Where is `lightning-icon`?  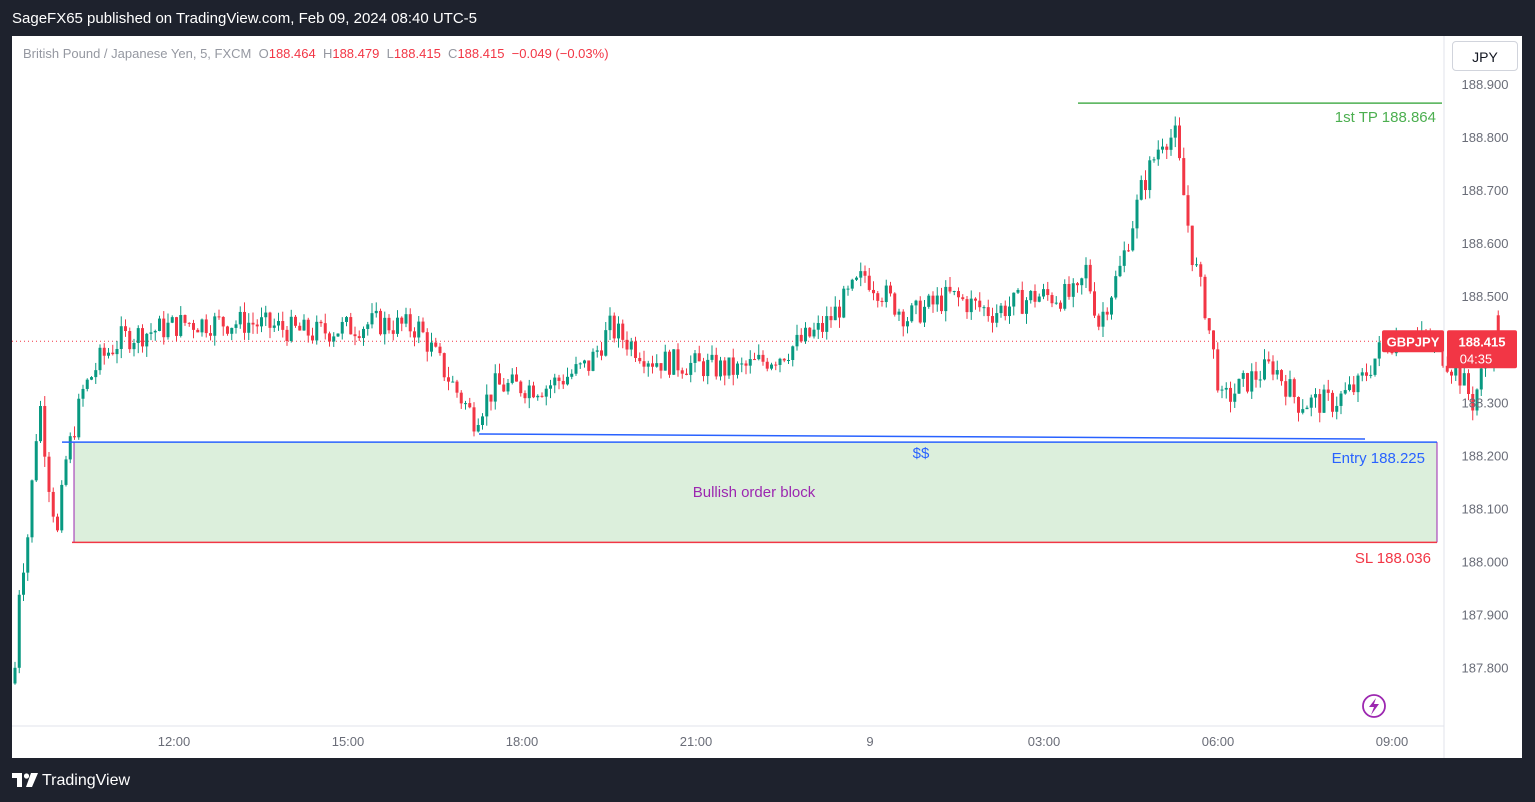
lightning-icon is located at coordinates (1374, 706).